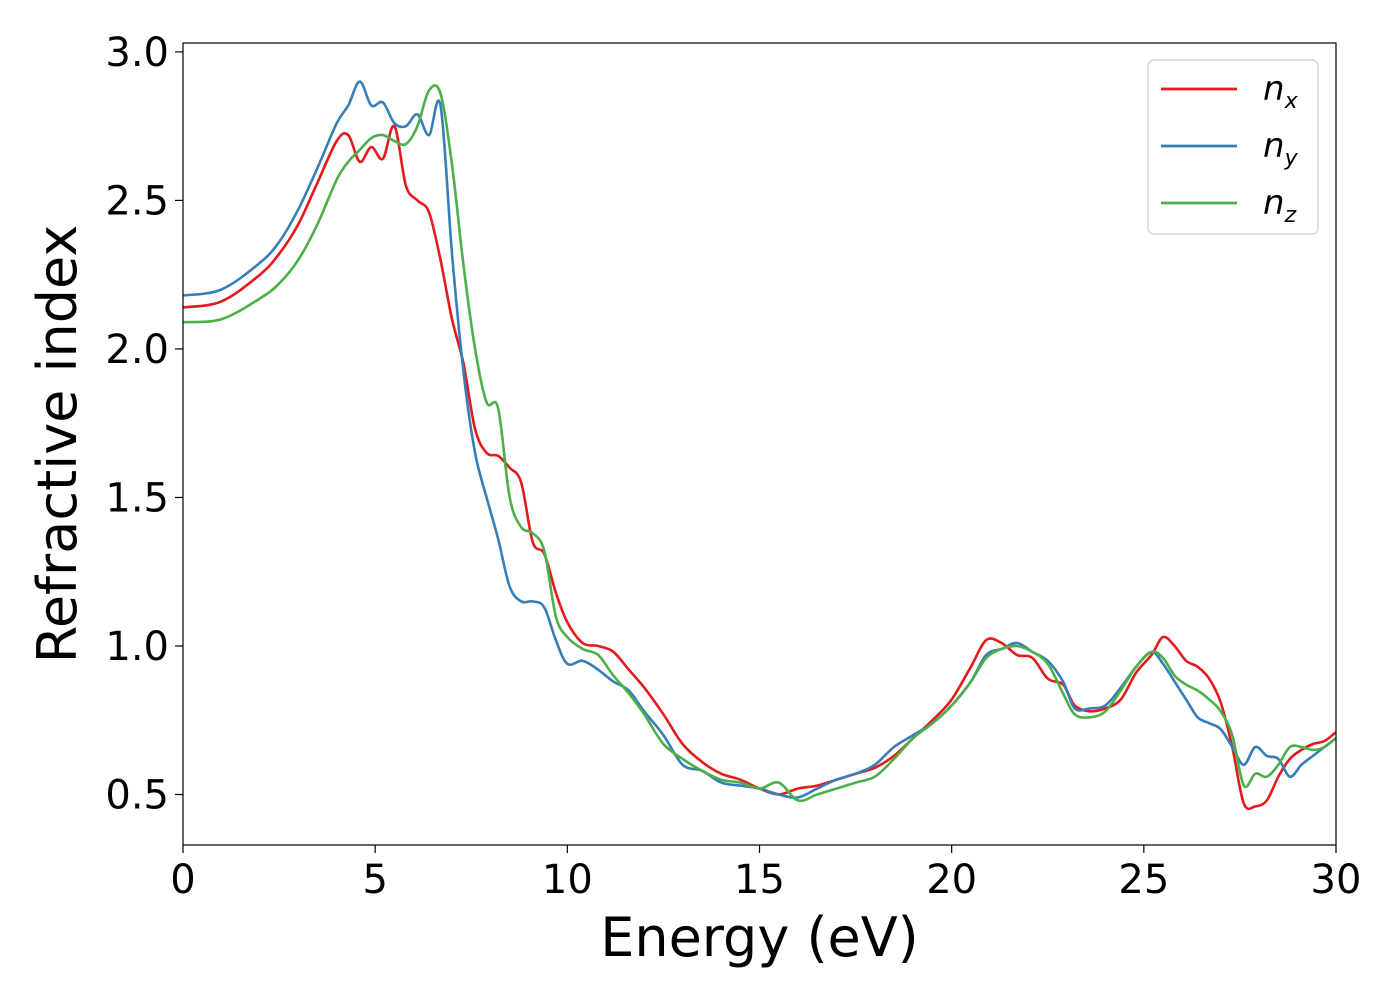  What do you see at coordinates (137, 498) in the screenshot?
I see `y-tick-label: 1.5` at bounding box center [137, 498].